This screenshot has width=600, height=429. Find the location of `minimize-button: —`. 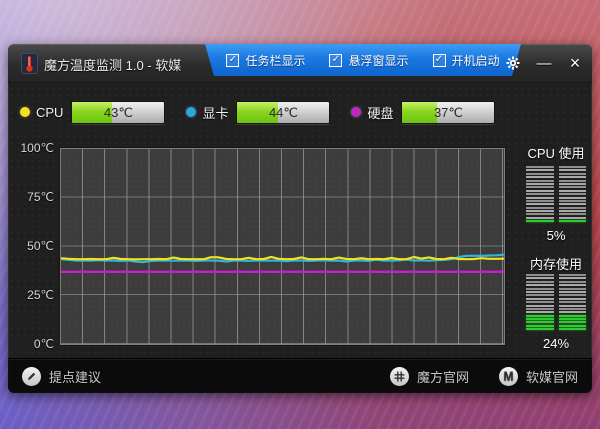

minimize-button: — is located at coordinates (544, 63).